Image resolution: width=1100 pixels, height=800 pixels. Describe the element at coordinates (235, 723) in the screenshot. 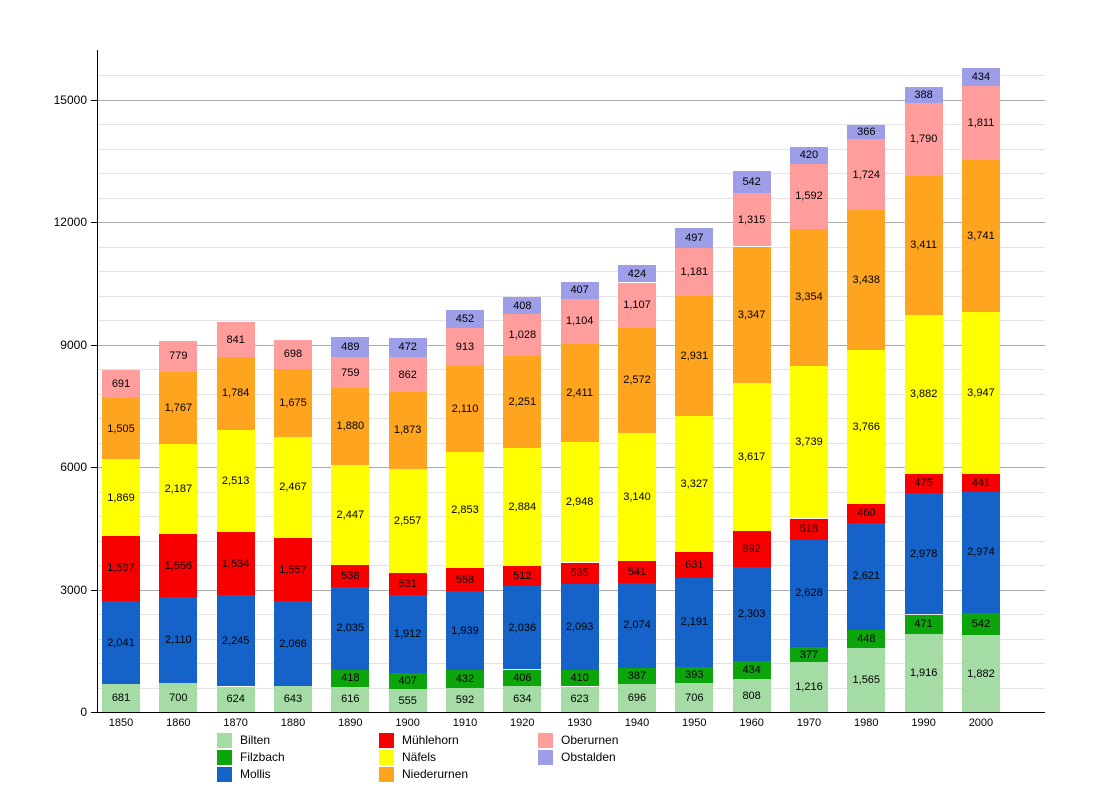

I see `x-axis-tick-label: 1870` at that location.